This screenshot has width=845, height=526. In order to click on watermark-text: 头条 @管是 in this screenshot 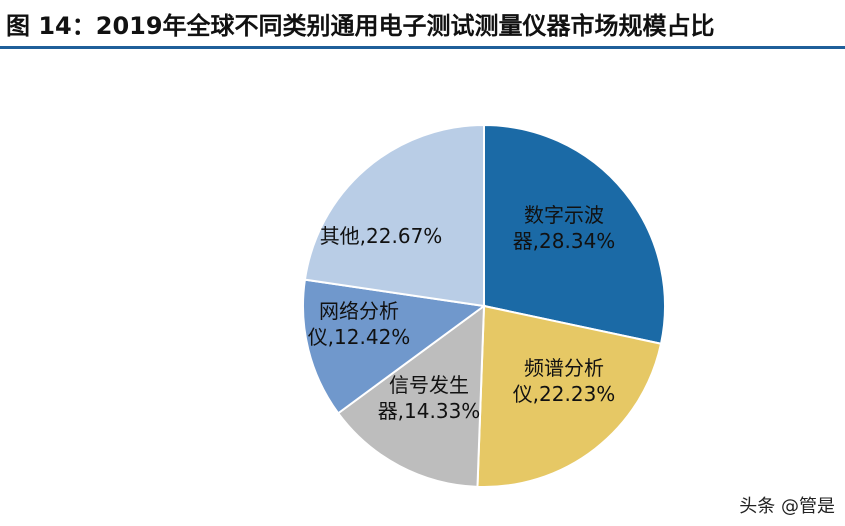, I will do `click(787, 506)`.